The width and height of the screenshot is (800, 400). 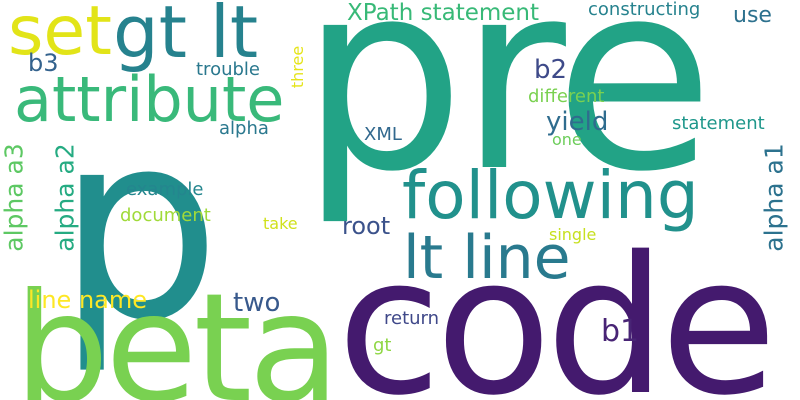 What do you see at coordinates (14, 197) in the screenshot?
I see `word-alpha-a3: alpha a3` at bounding box center [14, 197].